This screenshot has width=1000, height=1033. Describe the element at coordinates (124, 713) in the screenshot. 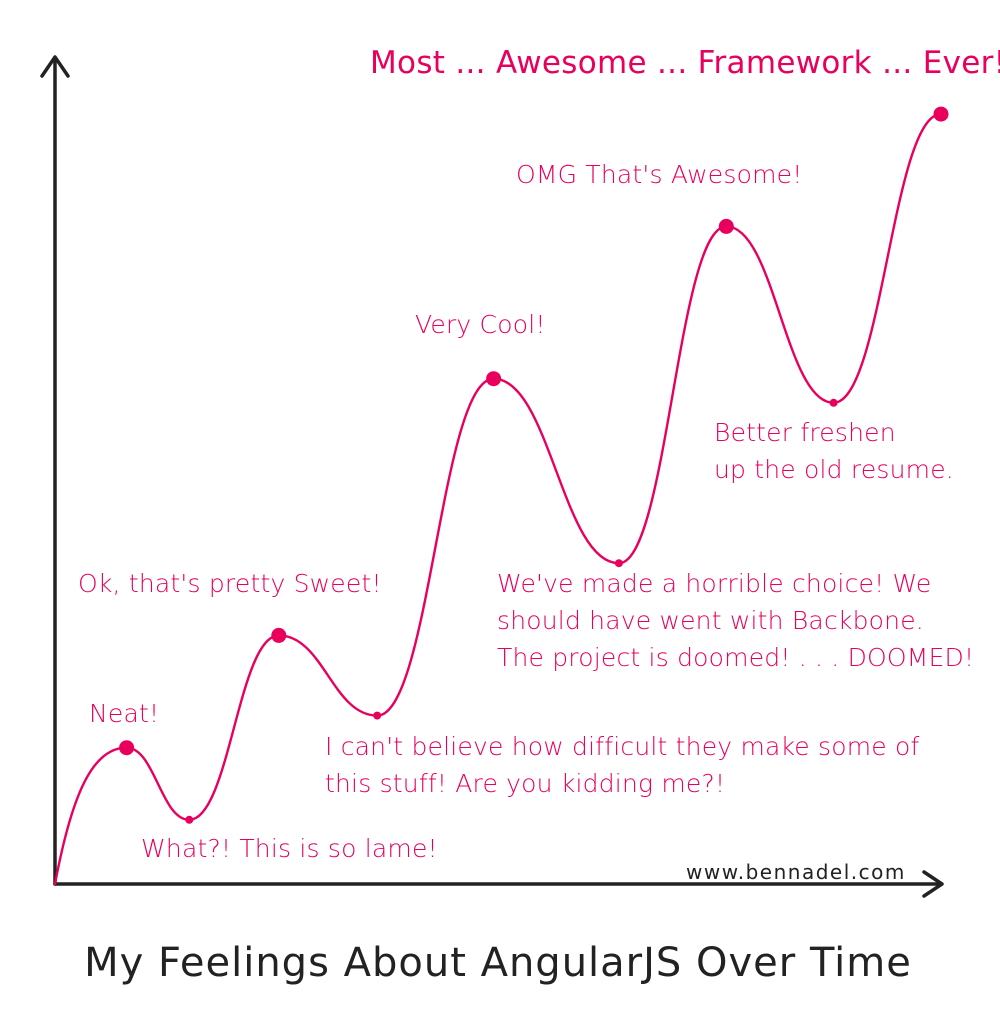

I see `annotation-neat: Neat!` at that location.